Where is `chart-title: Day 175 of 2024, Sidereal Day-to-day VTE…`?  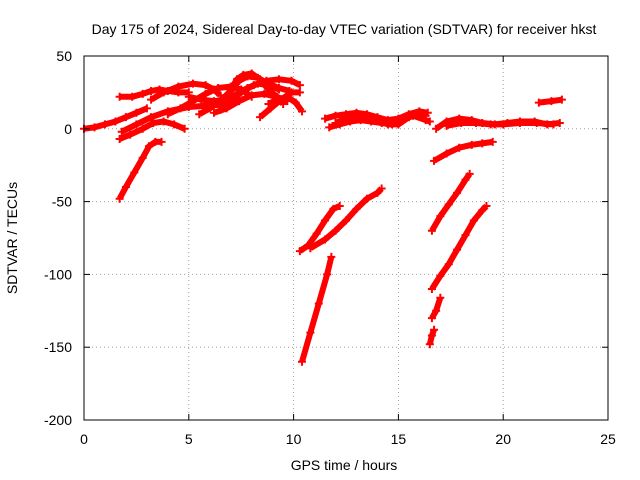
chart-title: Day 175 of 2024, Sidereal Day-to-day VTE… is located at coordinates (344, 29).